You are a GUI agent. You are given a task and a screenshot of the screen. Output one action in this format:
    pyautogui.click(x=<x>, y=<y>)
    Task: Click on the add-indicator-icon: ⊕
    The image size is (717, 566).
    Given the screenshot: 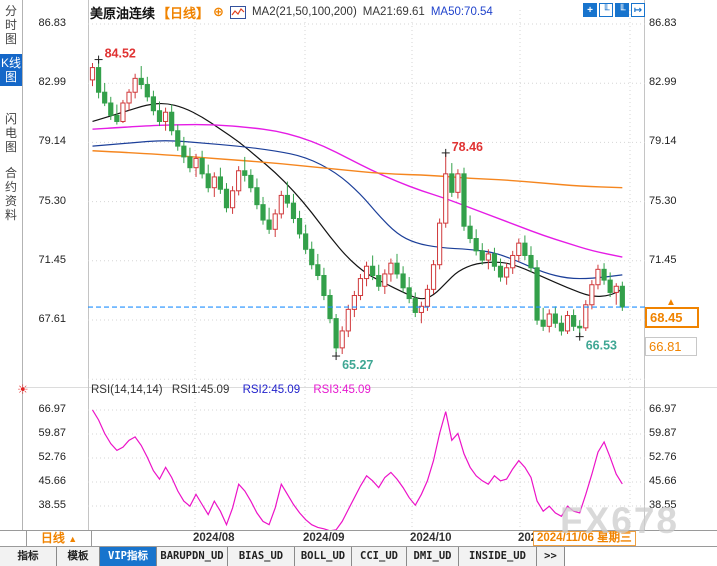 What is the action you would take?
    pyautogui.click(x=218, y=11)
    